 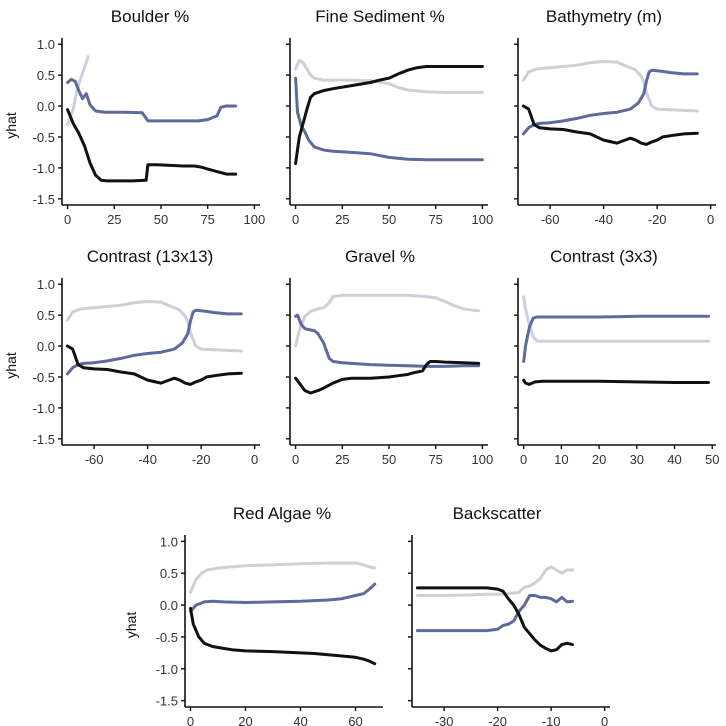 I want to click on x-tick-label: 30, so click(x=637, y=459).